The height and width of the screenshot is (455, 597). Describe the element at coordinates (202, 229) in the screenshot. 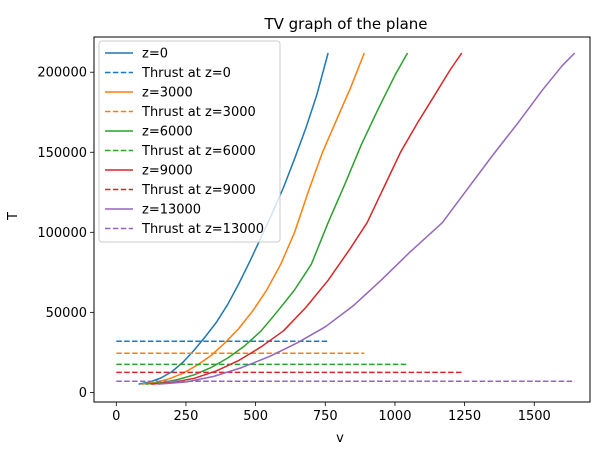

I see `legend-label-9: Thrust at z=13000` at that location.